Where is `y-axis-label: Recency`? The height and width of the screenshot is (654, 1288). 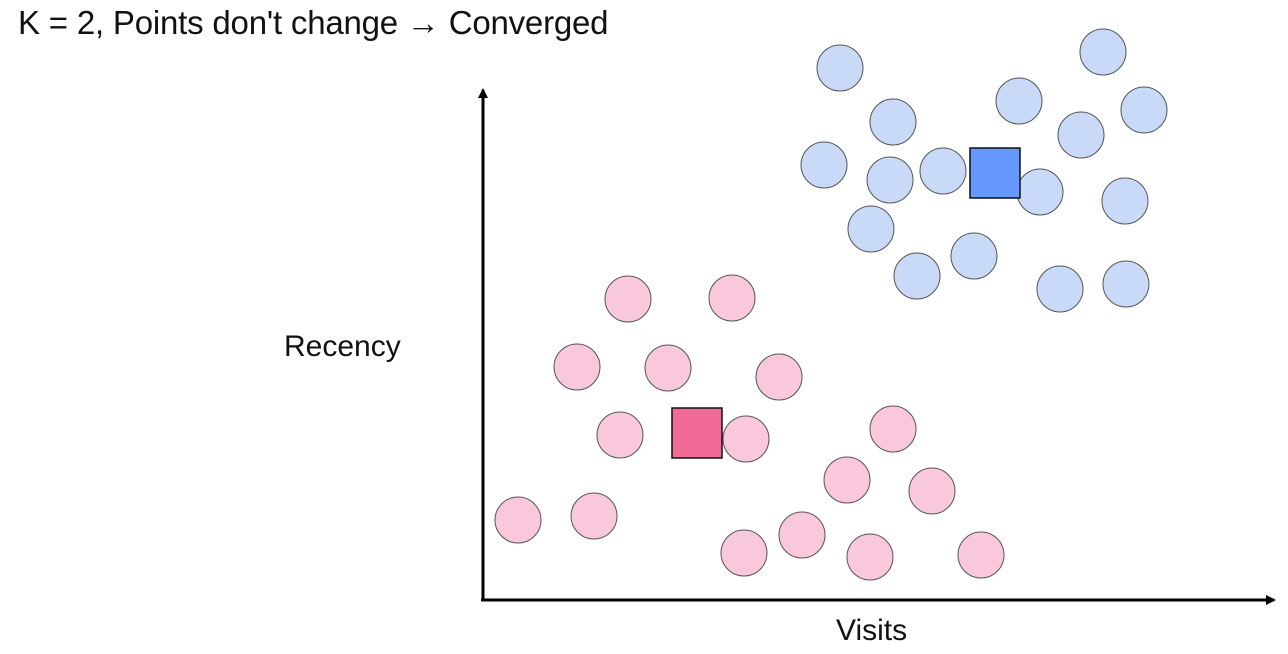
y-axis-label: Recency is located at coordinates (342, 346).